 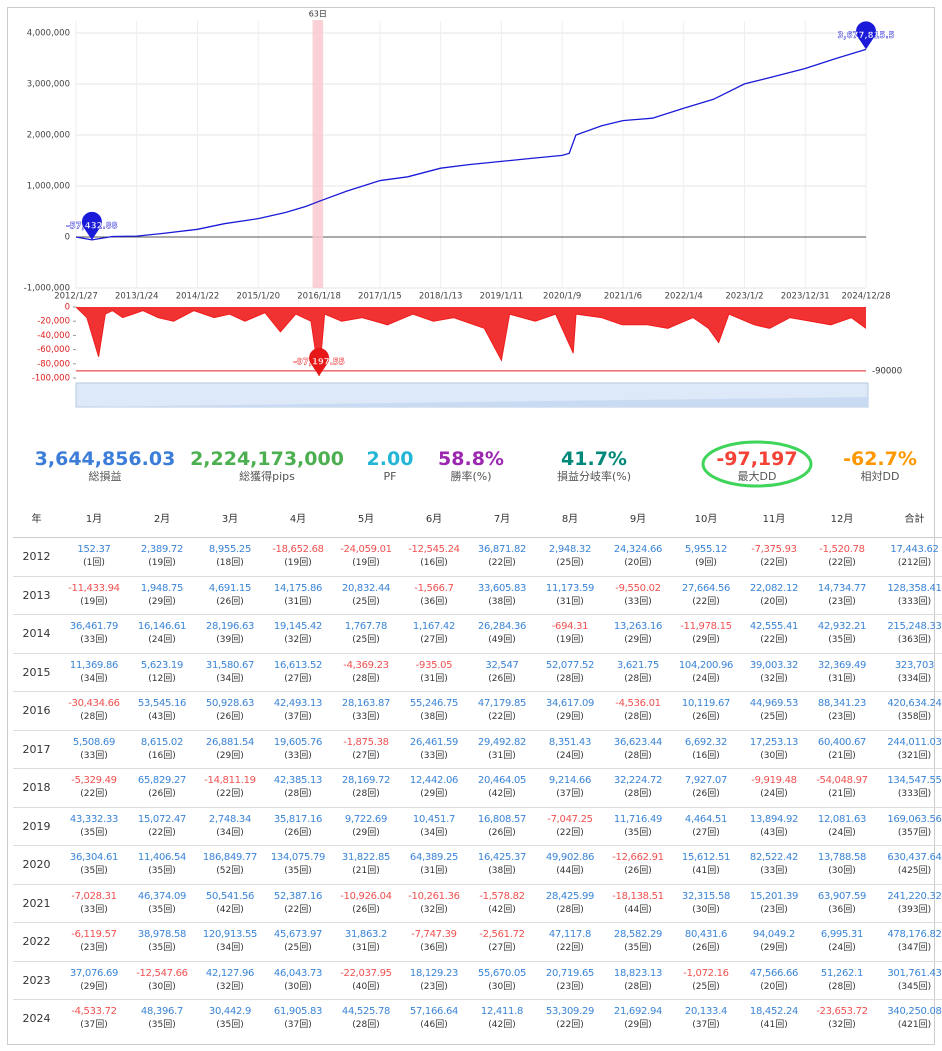 What do you see at coordinates (909, 941) in the screenshot?
I see `value-cell: 478,176.82 (347回)` at bounding box center [909, 941].